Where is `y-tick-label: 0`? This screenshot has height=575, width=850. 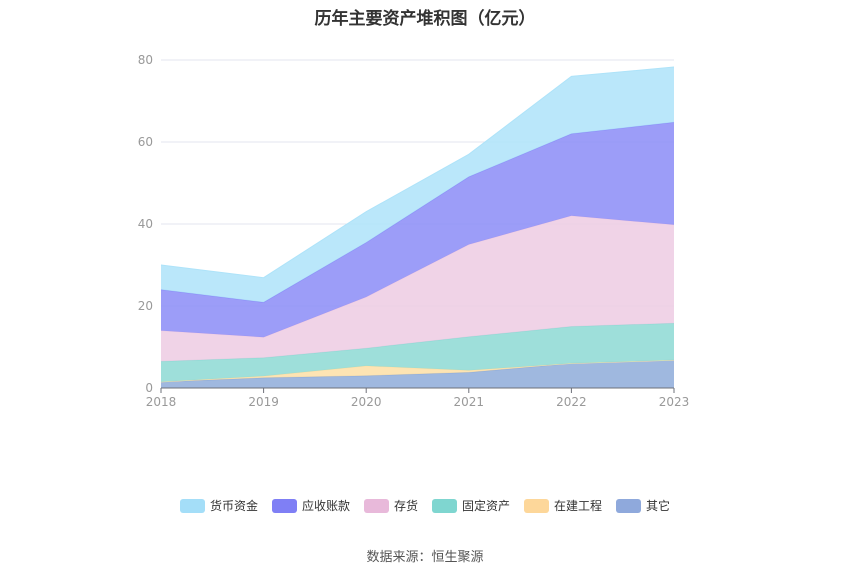
y-tick-label: 0 is located at coordinates (149, 388).